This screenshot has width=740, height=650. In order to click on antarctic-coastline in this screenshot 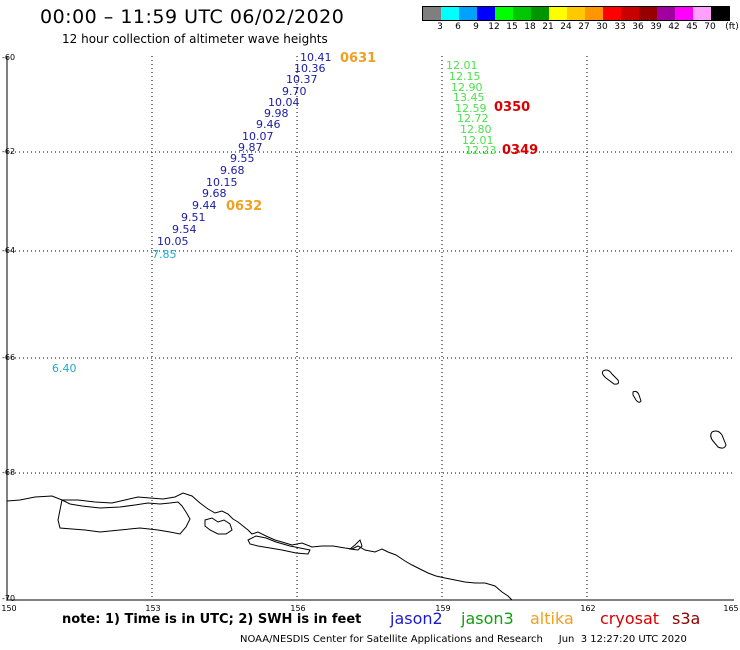, I will do `click(259, 546)`.